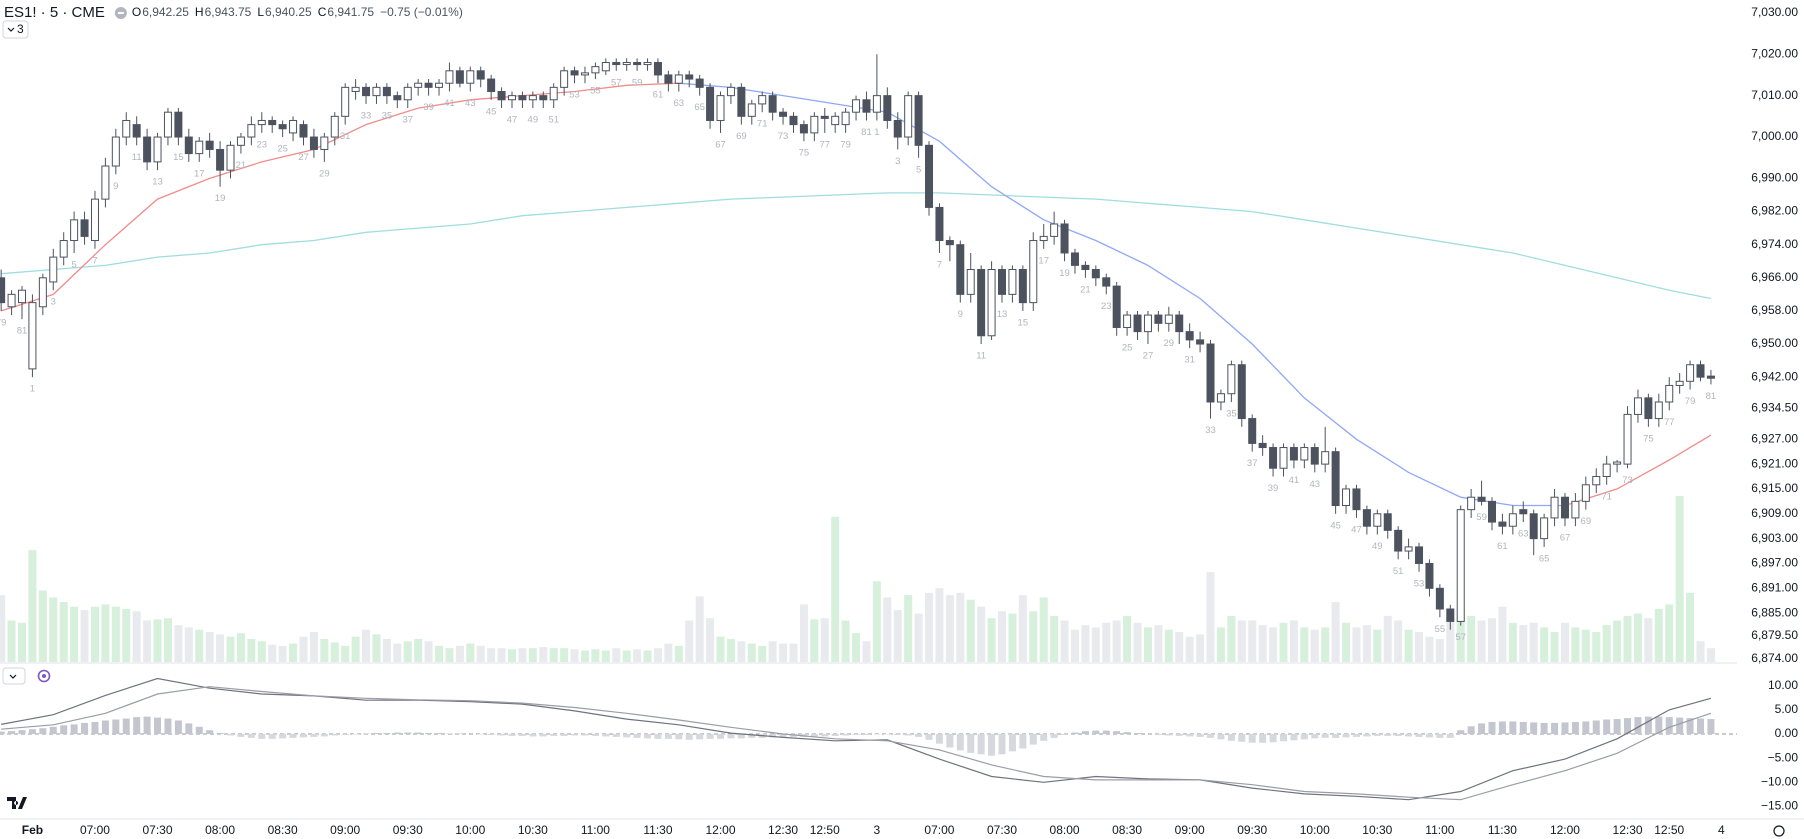 This screenshot has height=839, width=1804. I want to click on macd-toggle, so click(26, 676).